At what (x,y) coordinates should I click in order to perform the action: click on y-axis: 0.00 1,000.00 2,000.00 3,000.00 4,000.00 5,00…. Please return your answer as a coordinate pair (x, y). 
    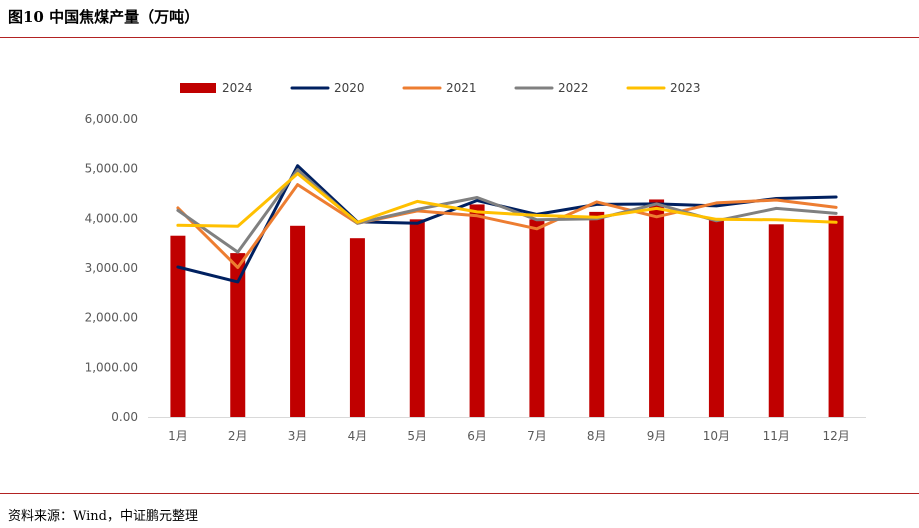
    Looking at the image, I should click on (111, 268).